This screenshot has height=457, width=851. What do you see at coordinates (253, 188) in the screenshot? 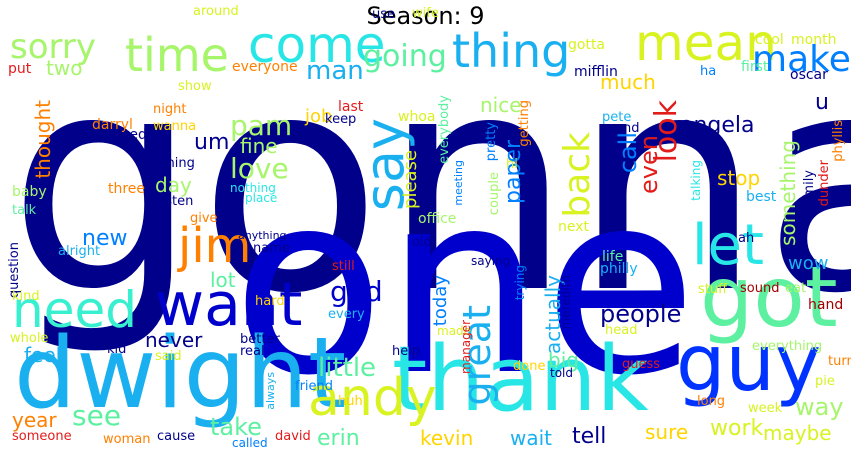
I see `word-nothing: nothing` at bounding box center [253, 188].